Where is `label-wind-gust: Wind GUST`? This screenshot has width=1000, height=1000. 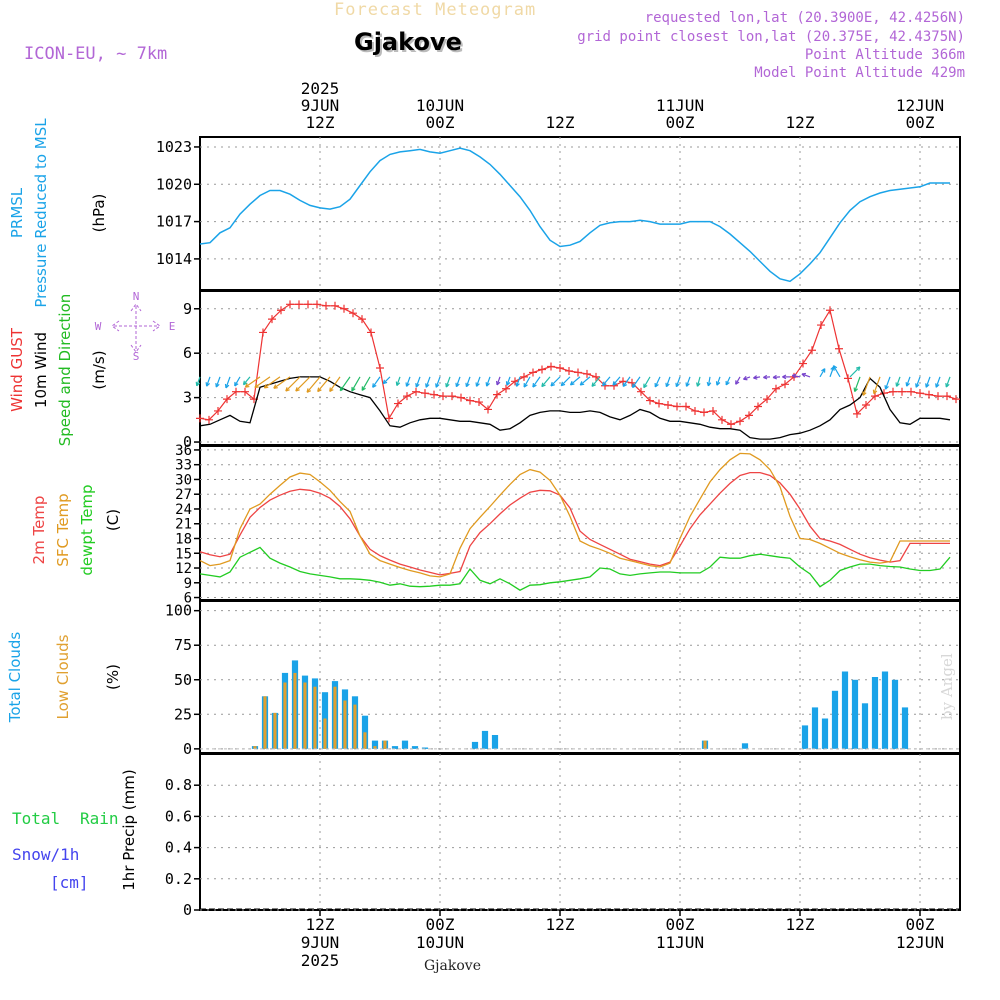 label-wind-gust: Wind GUST is located at coordinates (17, 369).